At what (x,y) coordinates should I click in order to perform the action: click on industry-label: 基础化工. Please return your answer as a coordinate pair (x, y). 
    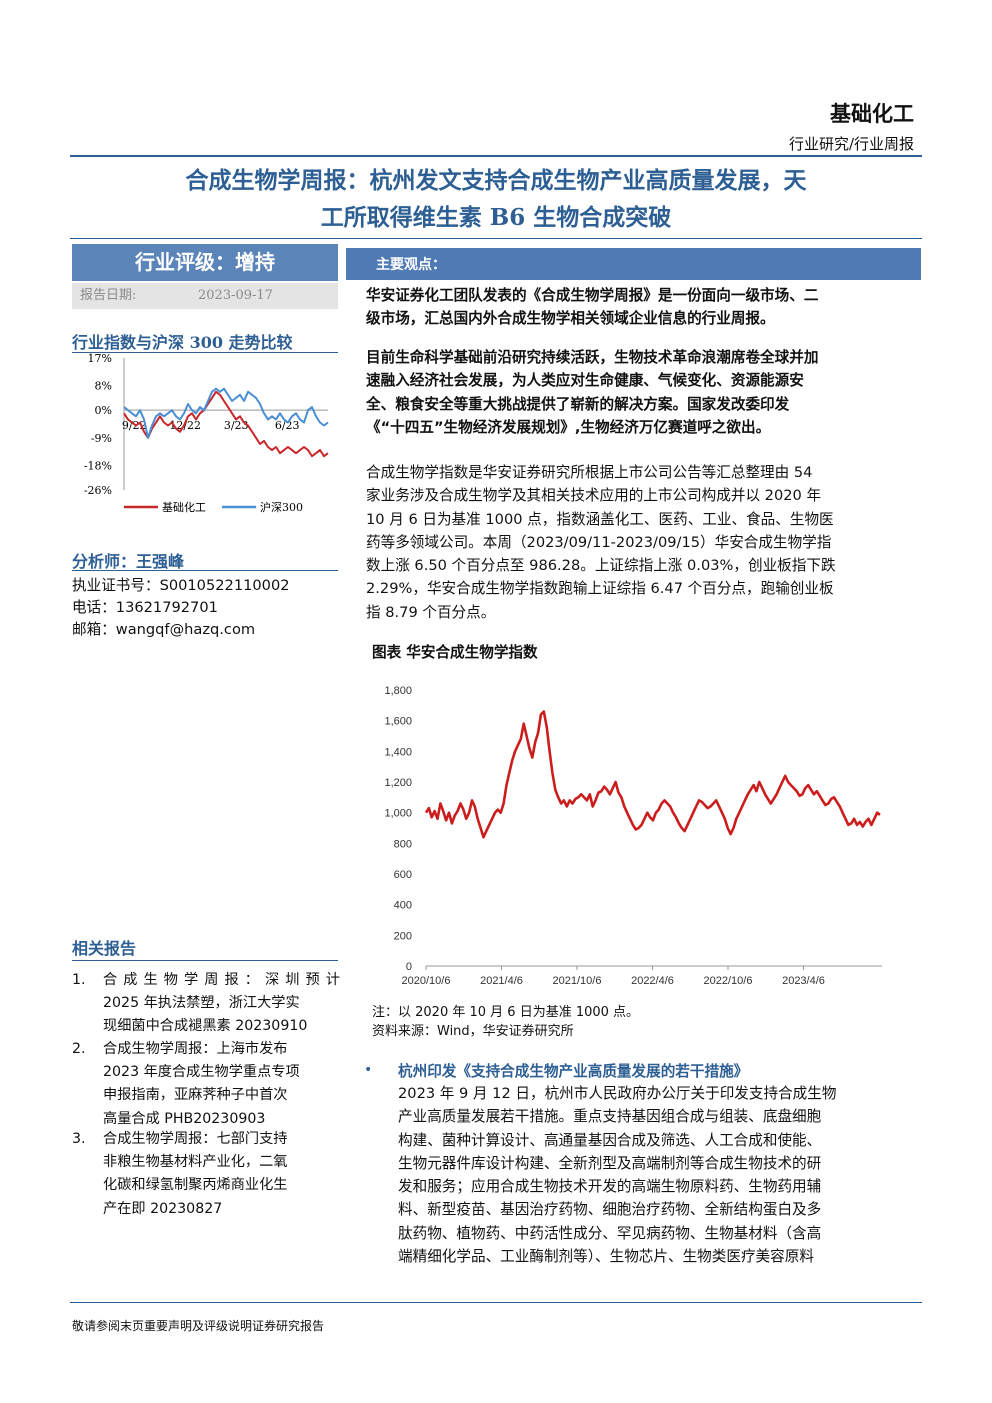
    Looking at the image, I should click on (872, 113).